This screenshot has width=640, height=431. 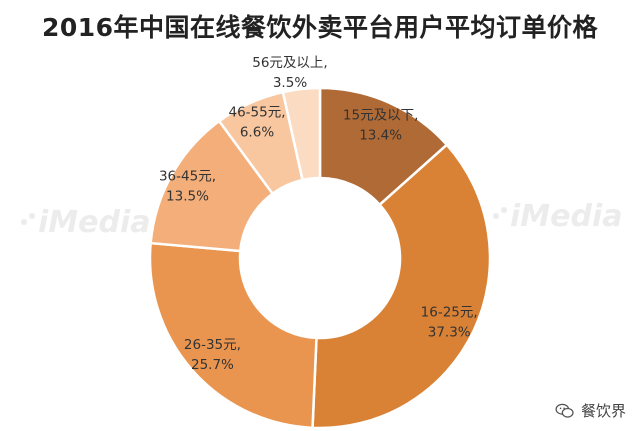 What do you see at coordinates (289, 63) in the screenshot?
I see `slice-6-category-label: 56元及以上,` at bounding box center [289, 63].